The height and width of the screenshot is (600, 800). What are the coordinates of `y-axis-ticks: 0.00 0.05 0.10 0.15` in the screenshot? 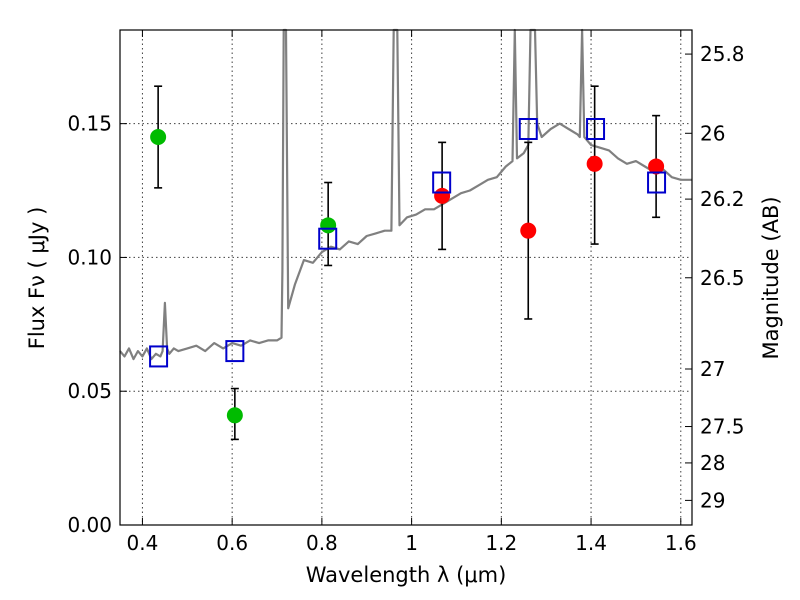 It's located at (97, 324).